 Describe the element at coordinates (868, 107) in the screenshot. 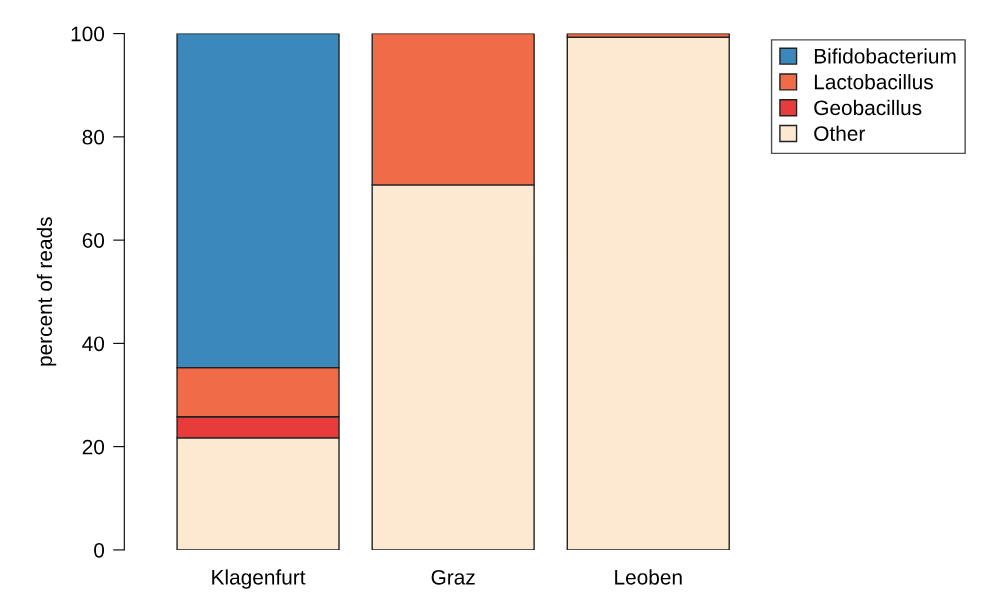

I see `legend-label: Geobacillus` at that location.